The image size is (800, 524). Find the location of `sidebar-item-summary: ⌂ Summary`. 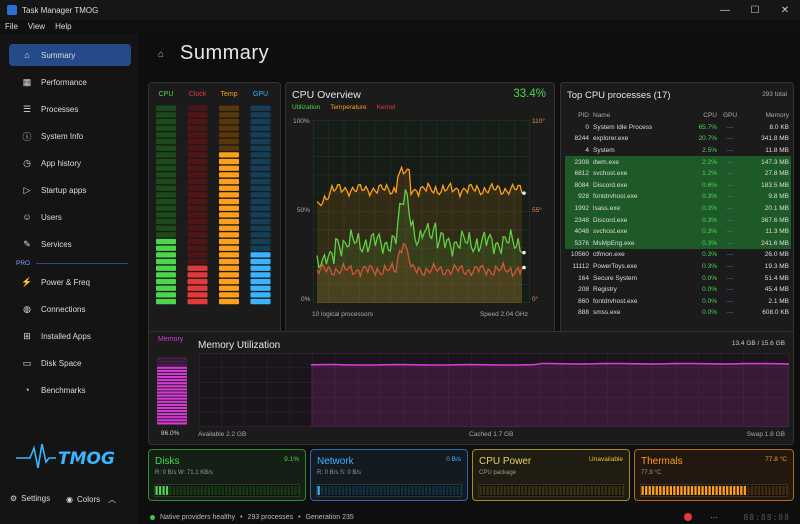

sidebar-item-summary: ⌂ Summary is located at coordinates (70, 55).